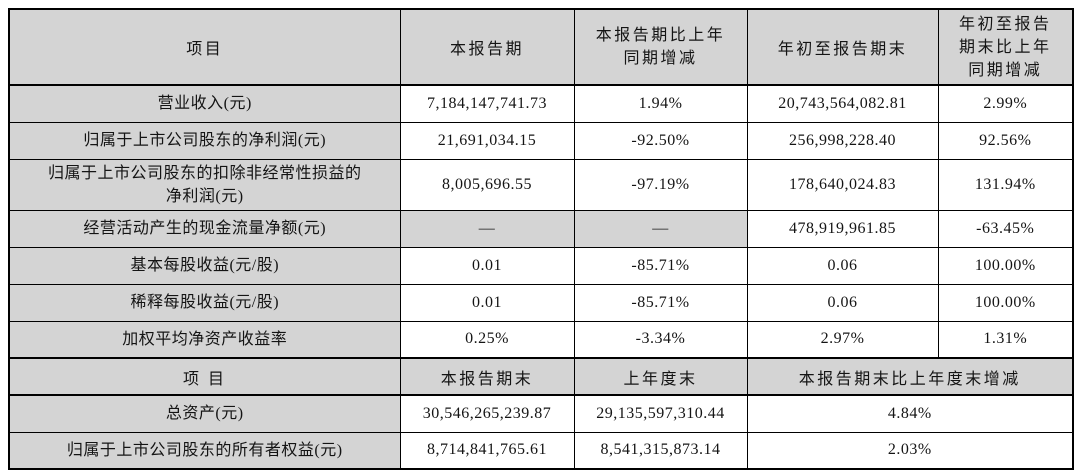 The width and height of the screenshot is (1080, 476). I want to click on cell-period-end: 30,546,265,239.87, so click(487, 413).